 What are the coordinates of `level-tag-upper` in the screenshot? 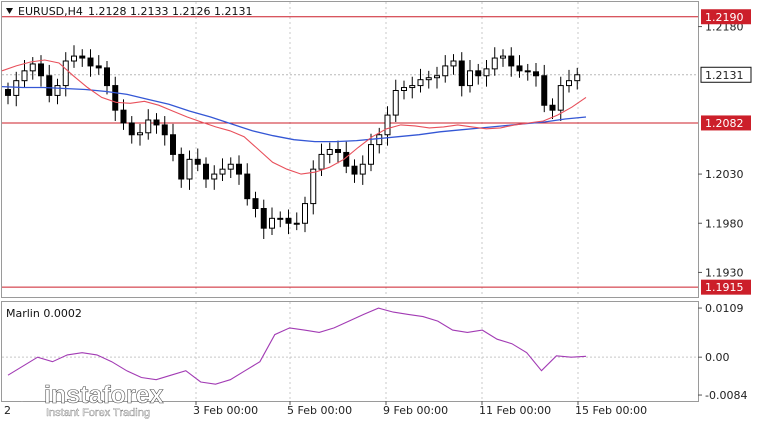 It's located at (726, 17).